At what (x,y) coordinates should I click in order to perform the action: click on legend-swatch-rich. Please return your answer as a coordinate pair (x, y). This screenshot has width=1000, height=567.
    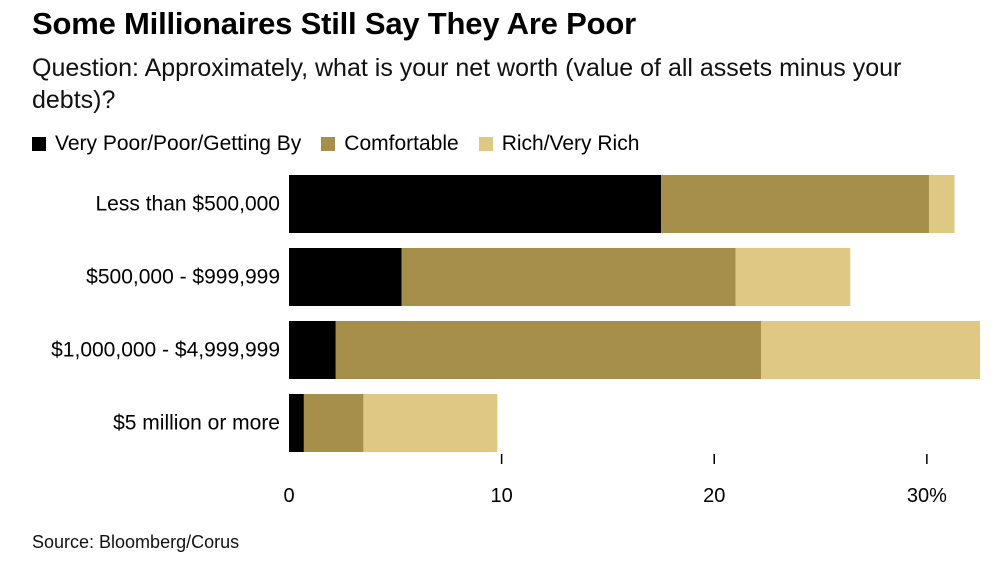
    Looking at the image, I should click on (485, 144).